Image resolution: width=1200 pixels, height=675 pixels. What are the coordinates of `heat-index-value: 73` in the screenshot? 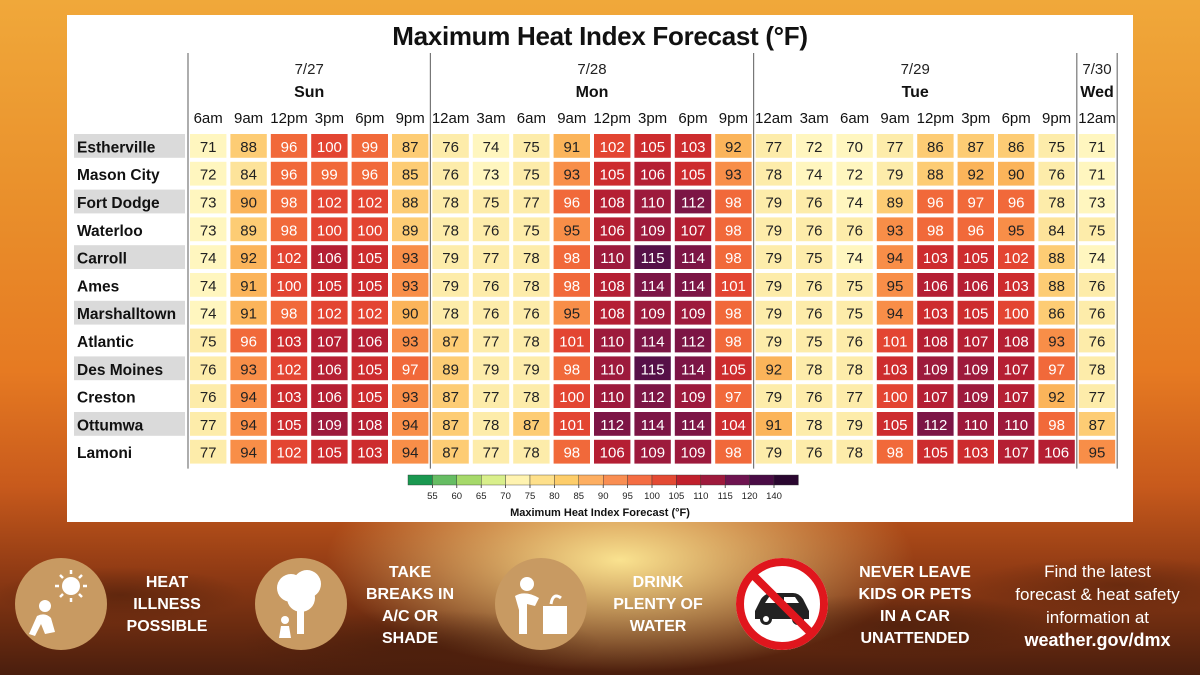 It's located at (208, 230).